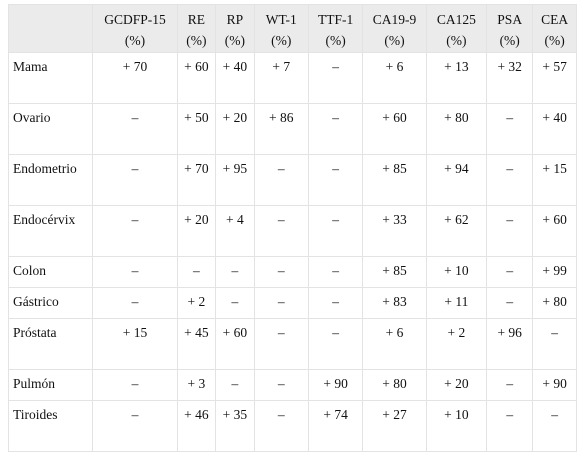 The width and height of the screenshot is (577, 452). Describe the element at coordinates (456, 19) in the screenshot. I see `column-name: CA125` at that location.